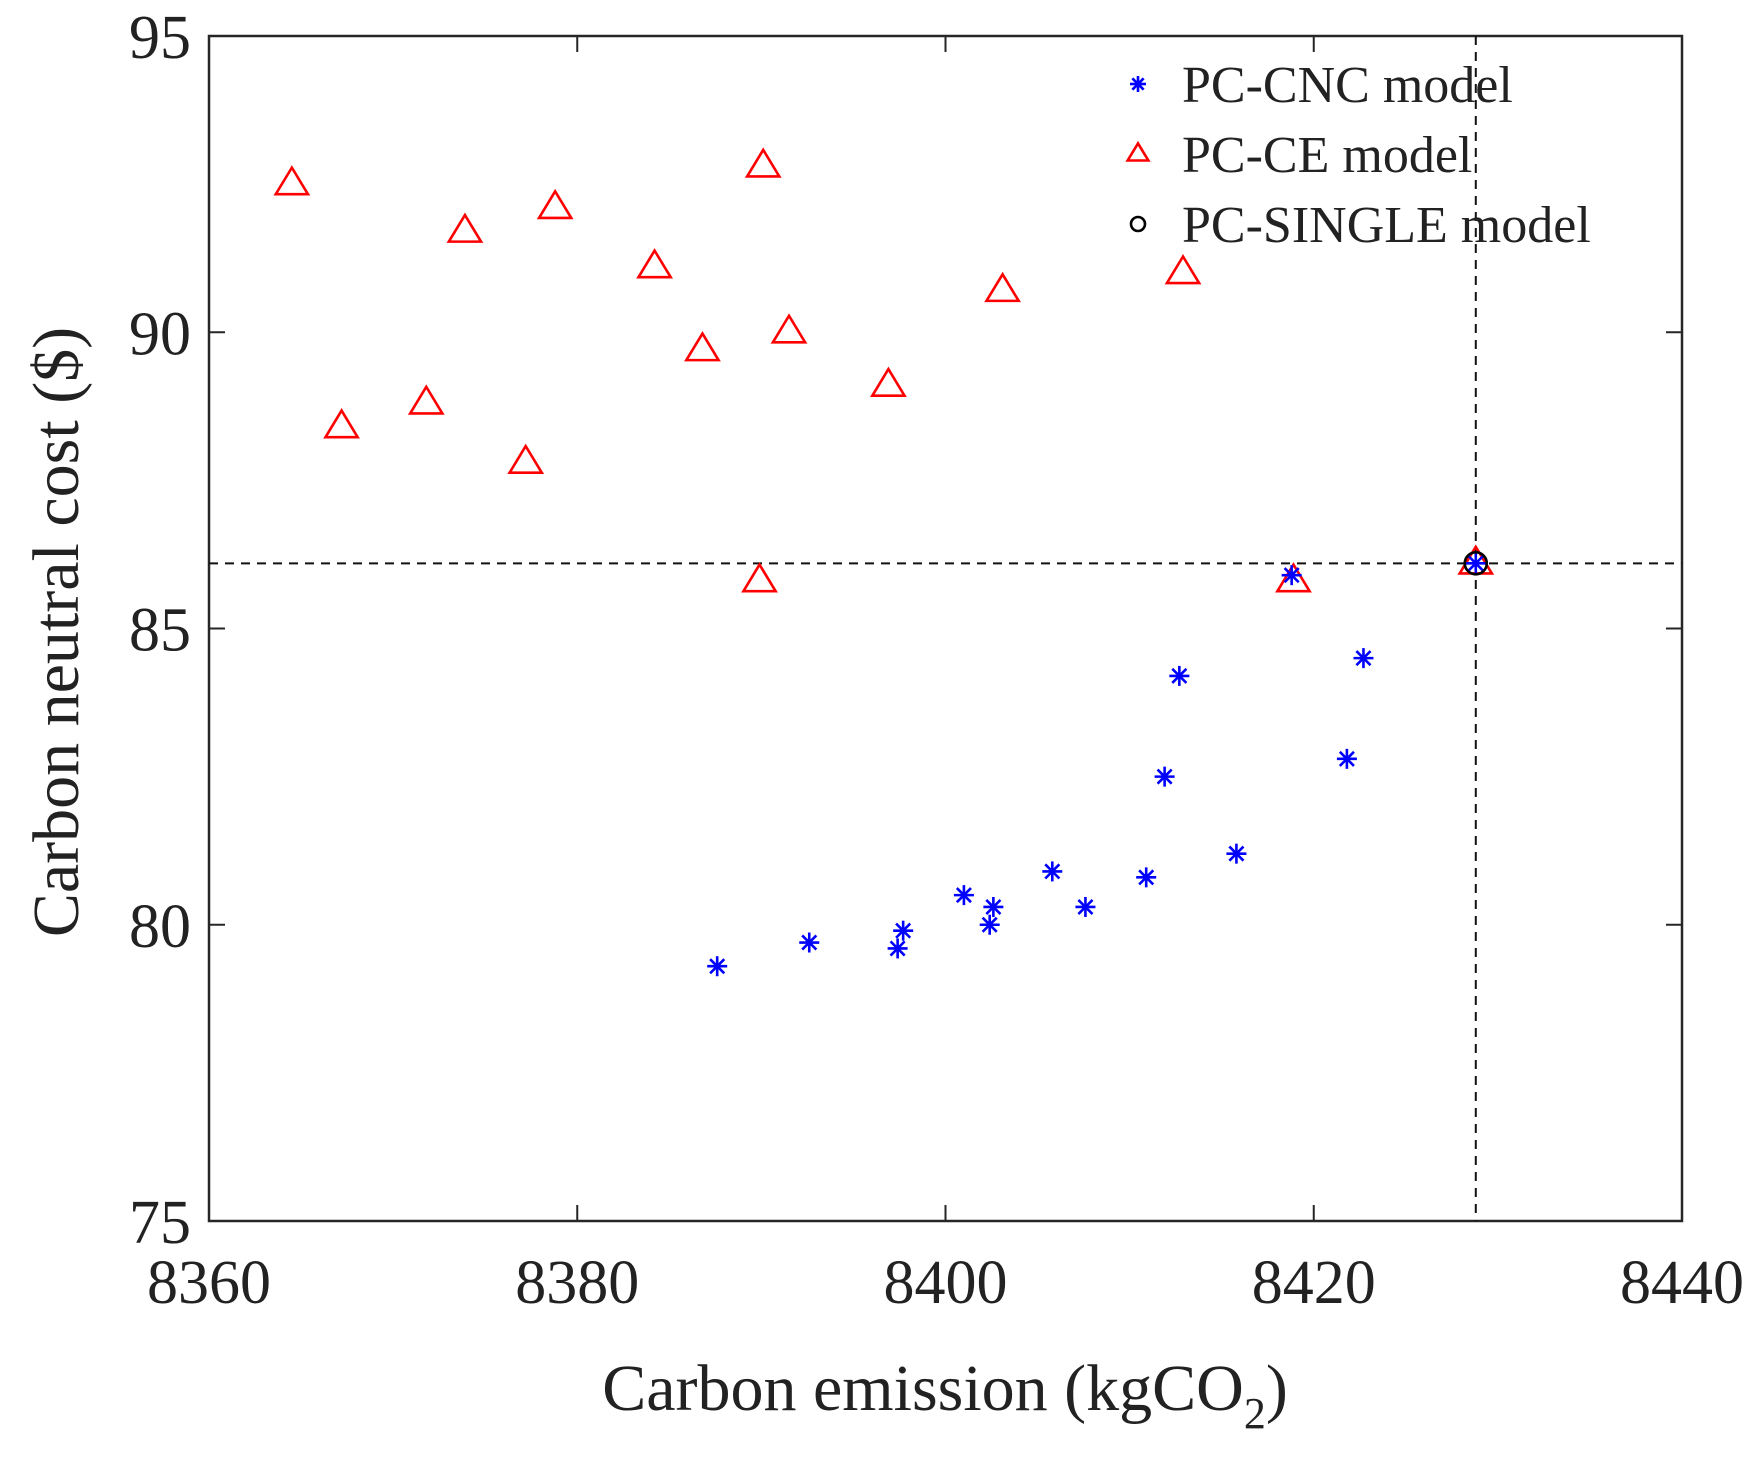  Describe the element at coordinates (946, 1283) in the screenshot. I see `x-tick-label: 8400` at that location.